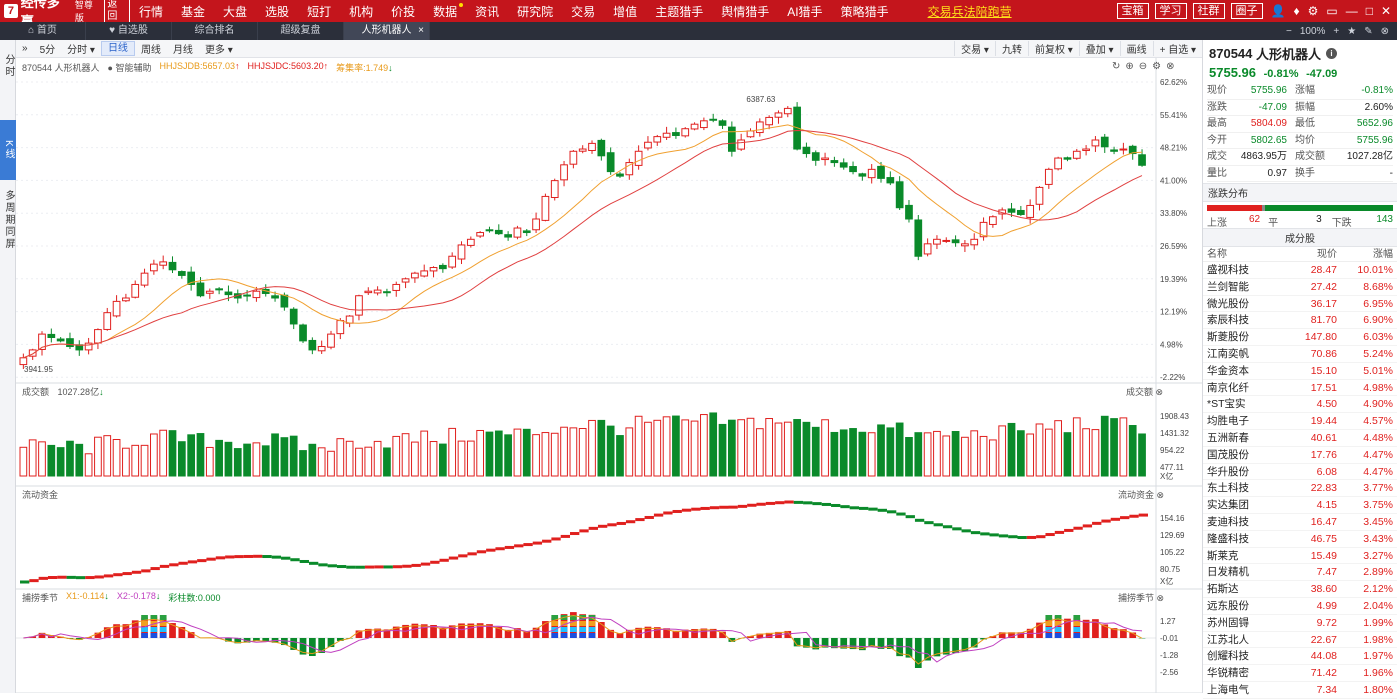  I want to click on period-5: 更多 ▾, so click(219, 48).